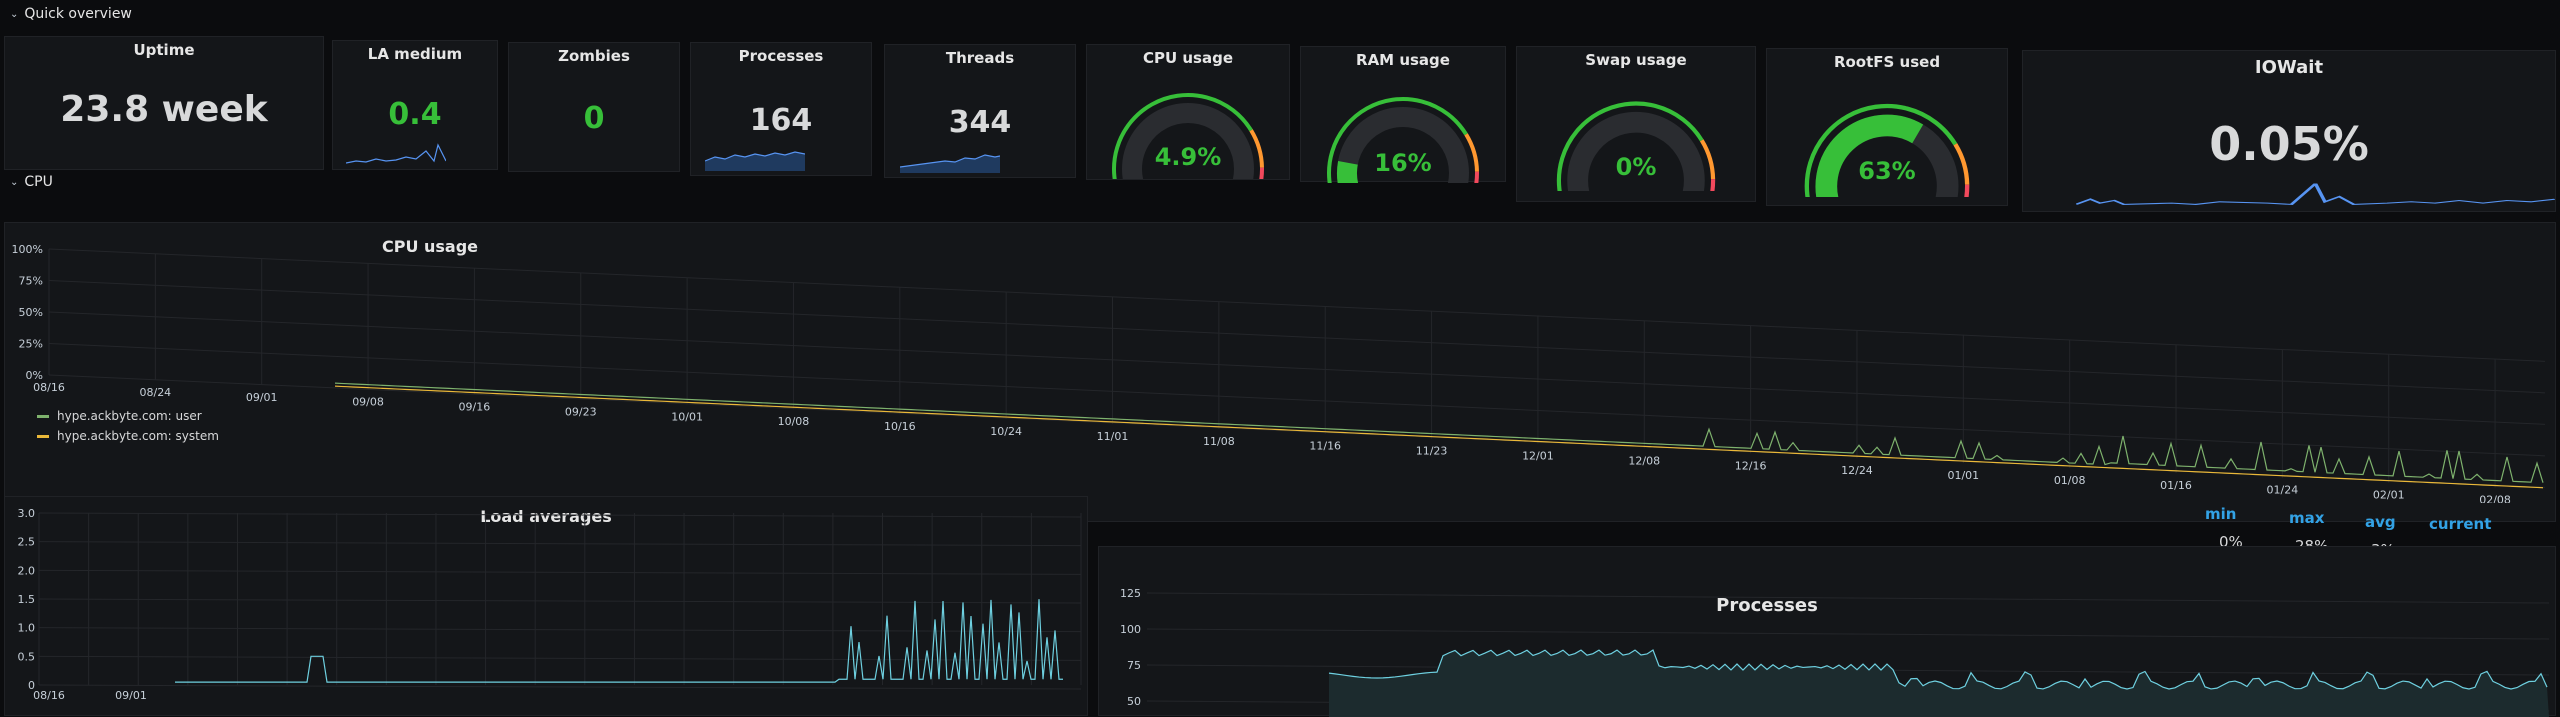  Describe the element at coordinates (1130, 629) in the screenshot. I see `y-tick-label: 100` at that location.